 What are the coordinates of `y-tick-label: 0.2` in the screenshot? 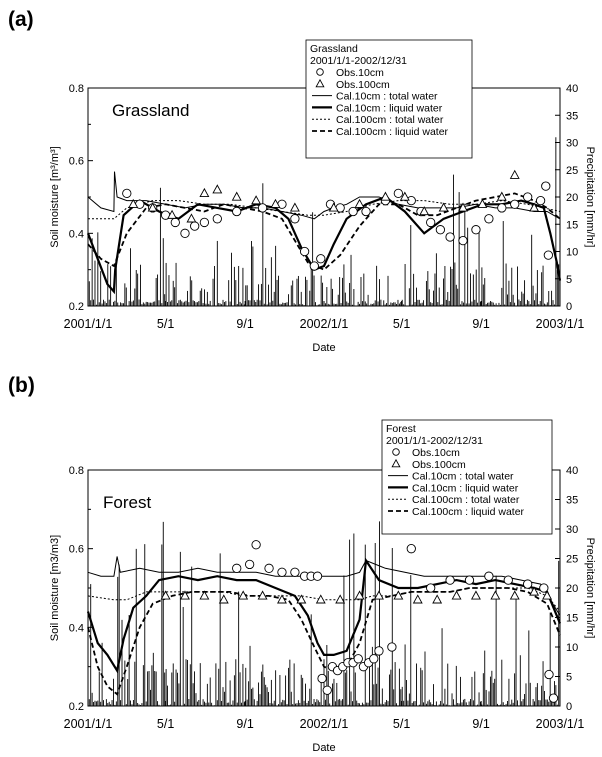 It's located at (76, 707).